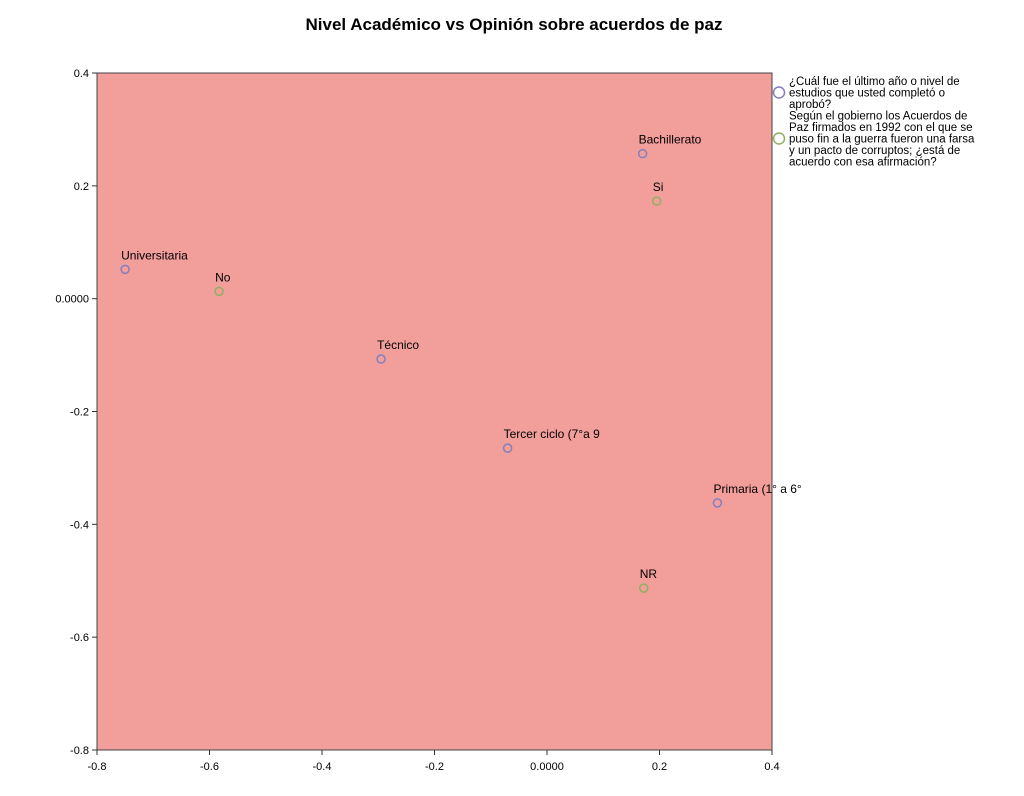 This screenshot has height=796, width=1024. What do you see at coordinates (322, 767) in the screenshot?
I see `x-tick-label: -0.4` at bounding box center [322, 767].